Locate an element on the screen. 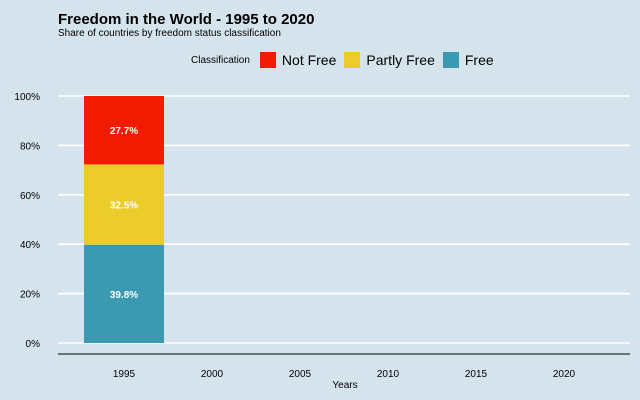 Image resolution: width=640 pixels, height=400 pixels. x-tick-label: 2020 is located at coordinates (564, 374).